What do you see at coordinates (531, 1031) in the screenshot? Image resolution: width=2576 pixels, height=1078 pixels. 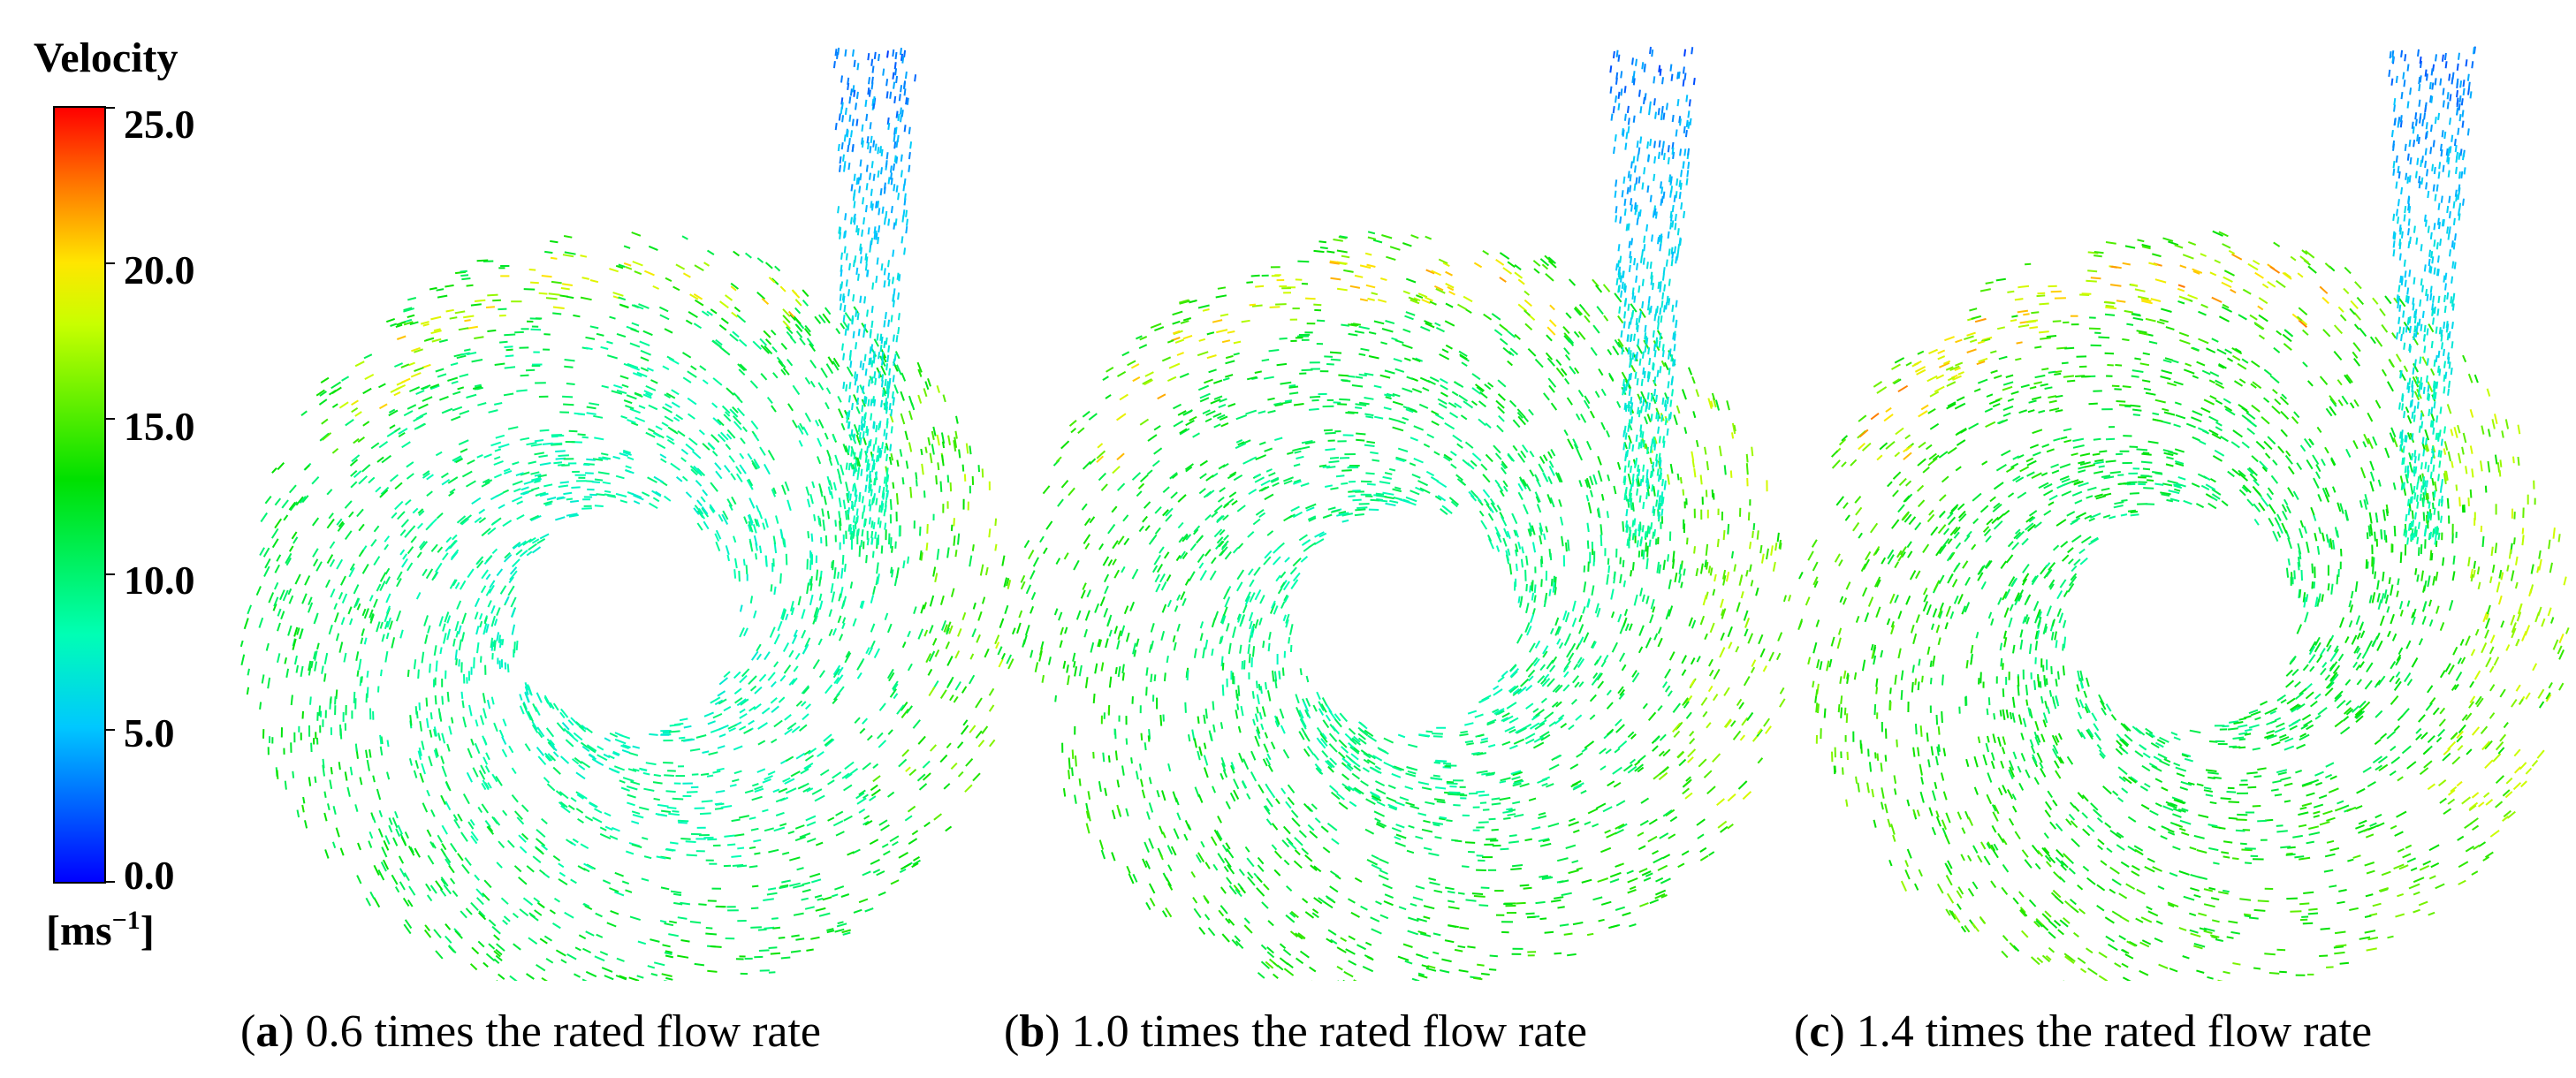 I see `caption-a: (a) 0.6 times the rated flow rate` at bounding box center [531, 1031].